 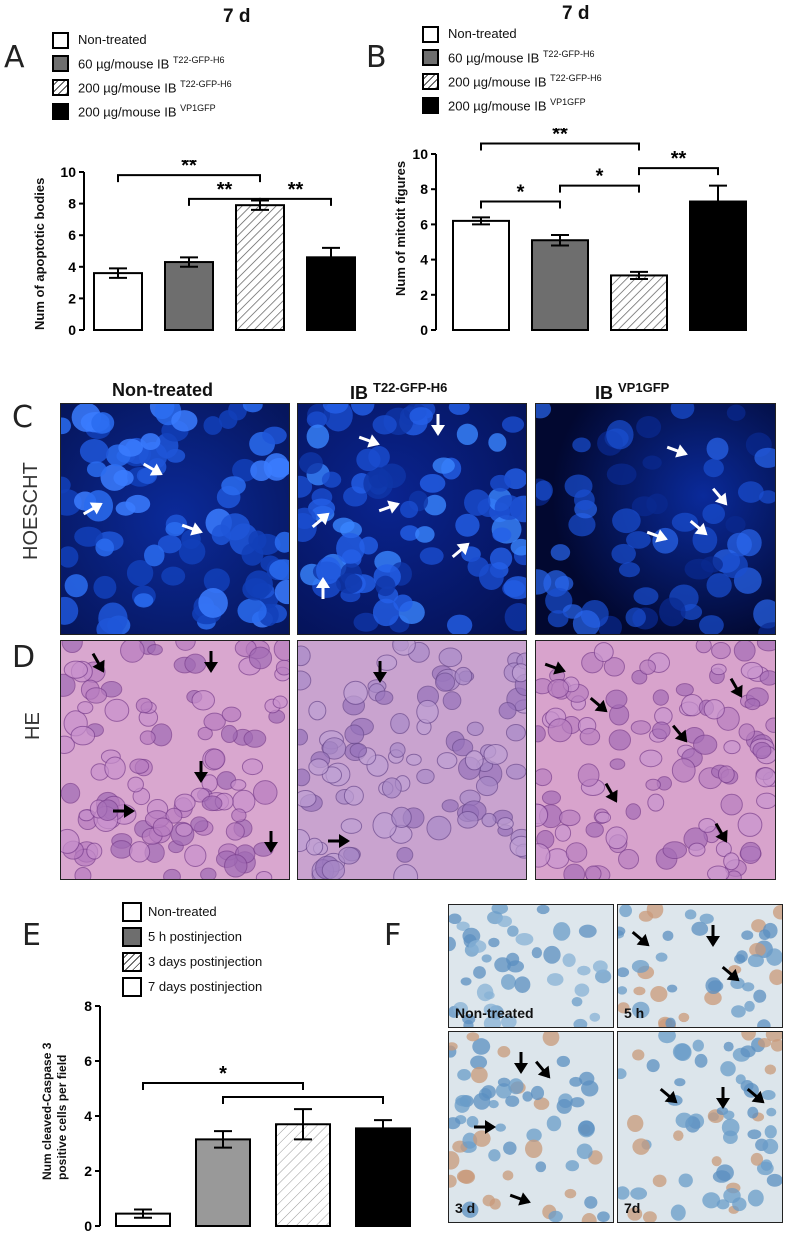 I want to click on panel-label-e: E, so click(x=31, y=935).